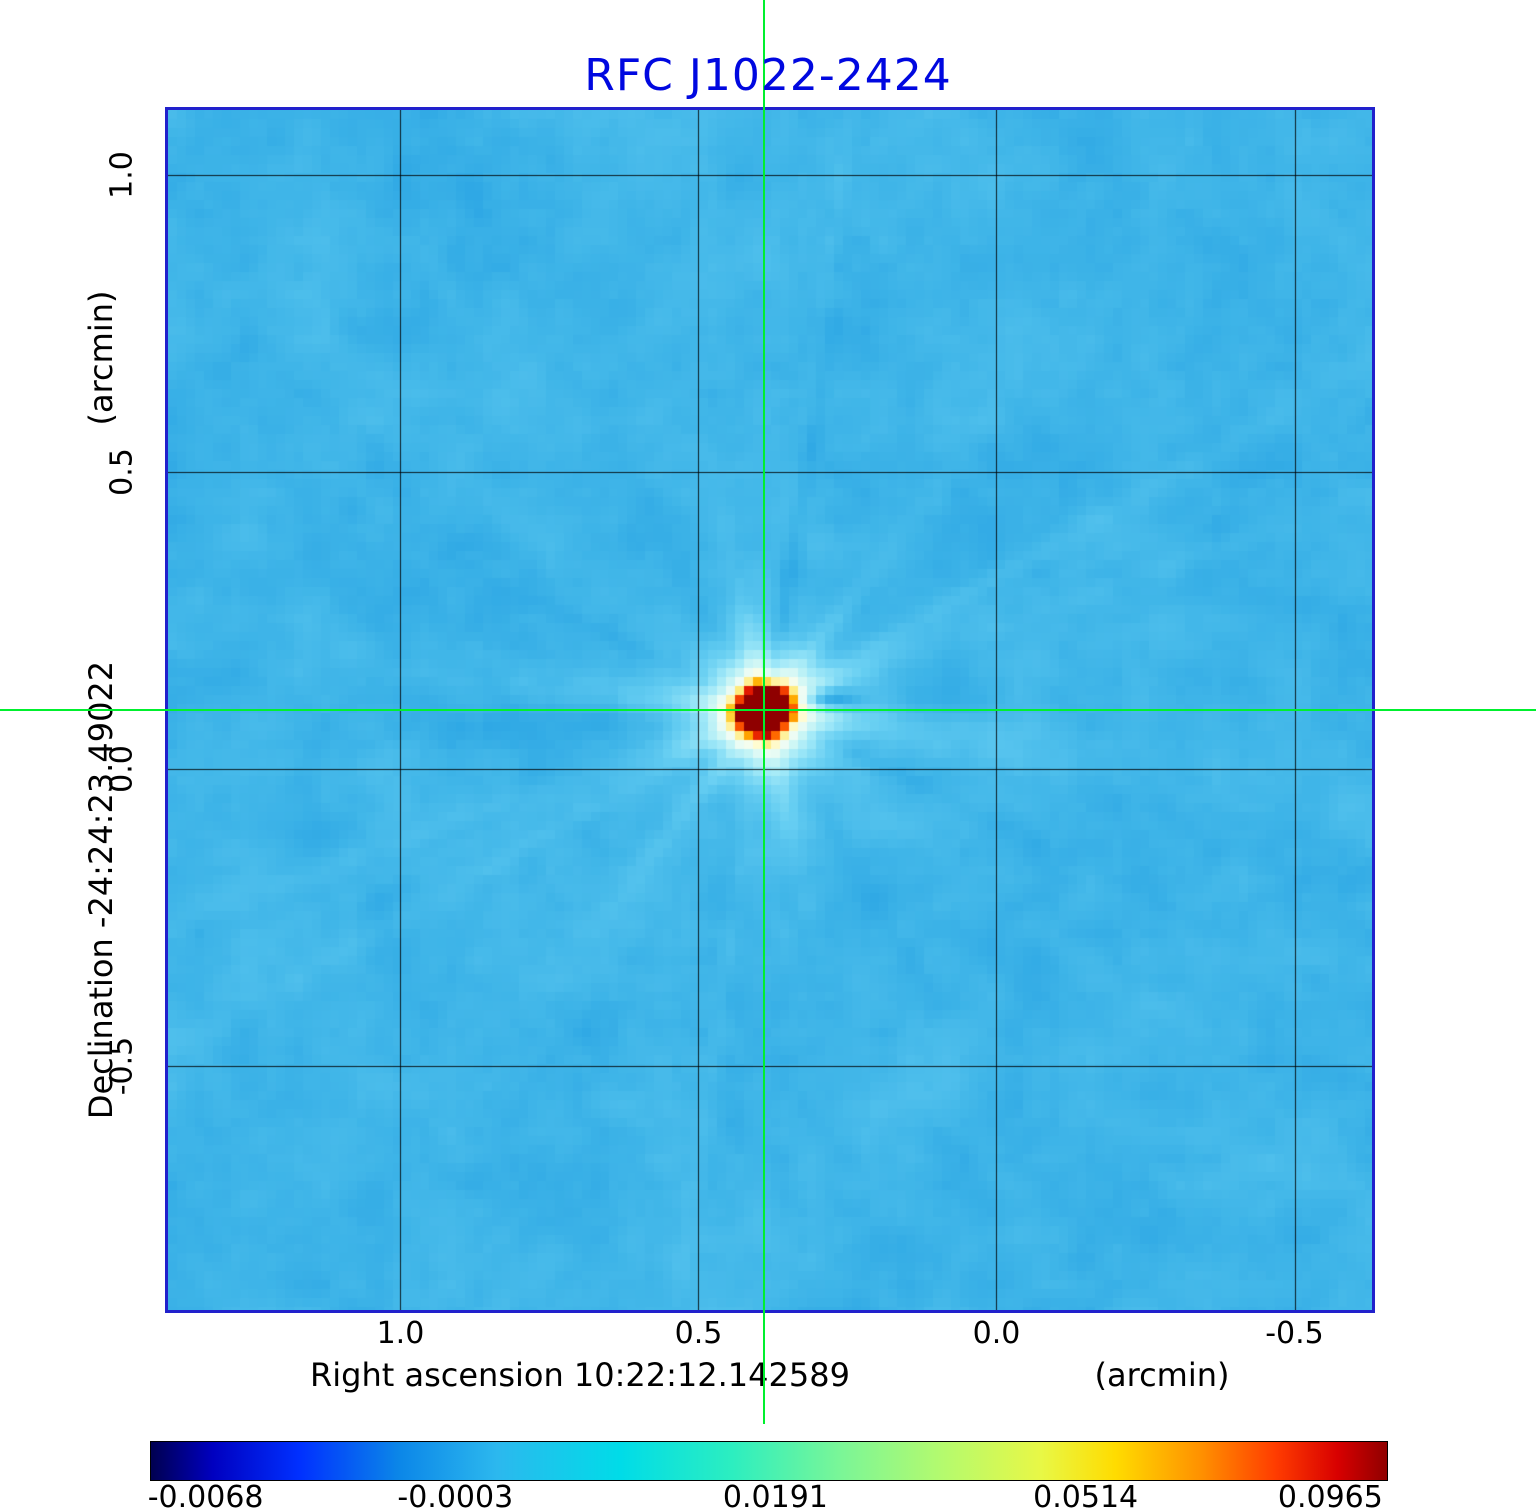  I want to click on y-axis-tick-label: -0.5, so click(122, 1066).